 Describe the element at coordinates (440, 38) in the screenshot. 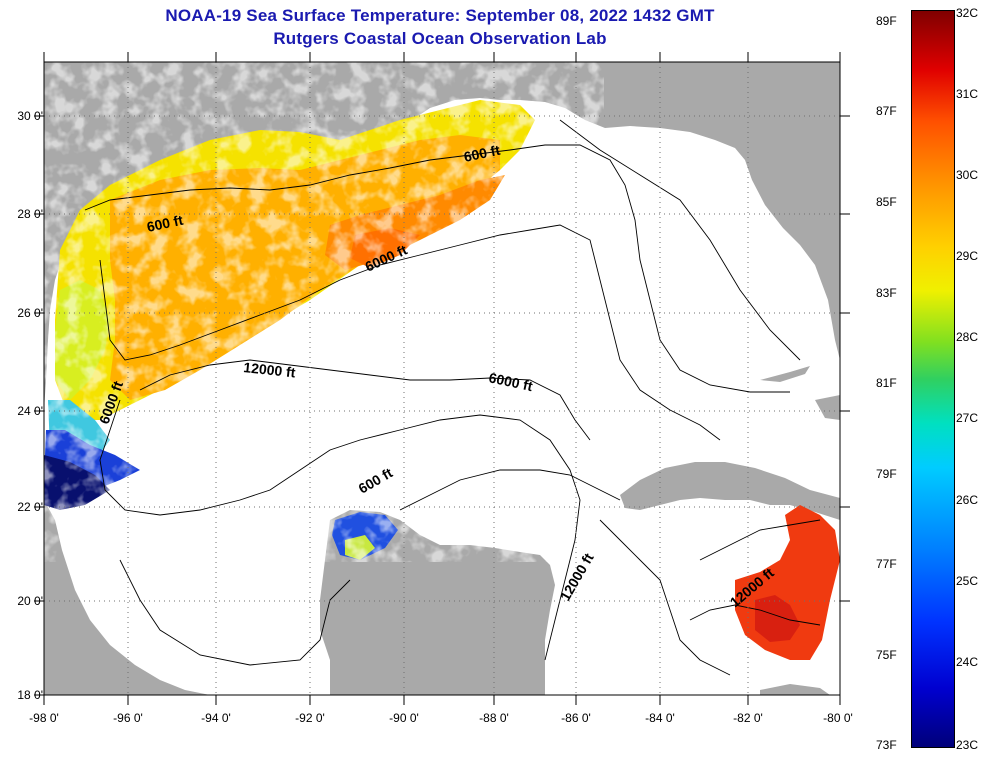

I see `map-subtitle: Rutgers Coastal Ocean Observation Lab` at that location.